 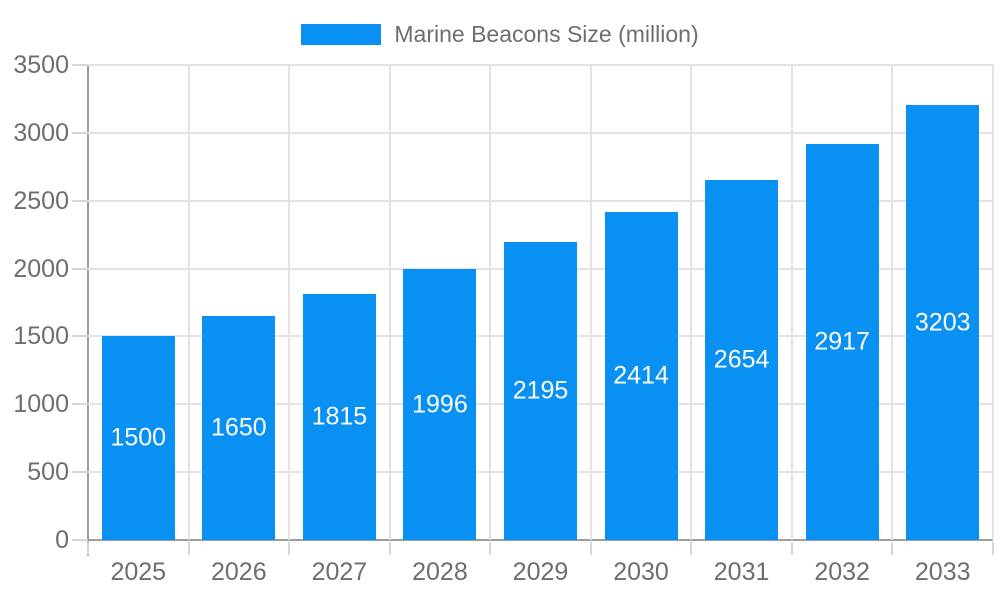 What do you see at coordinates (239, 572) in the screenshot?
I see `x-tick-label: 2026` at bounding box center [239, 572].